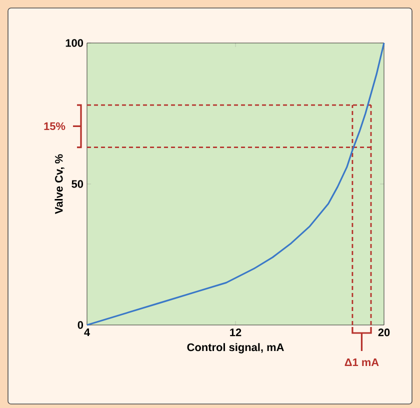 The height and width of the screenshot is (408, 420). I want to click on y-tick-label: 0, so click(81, 325).